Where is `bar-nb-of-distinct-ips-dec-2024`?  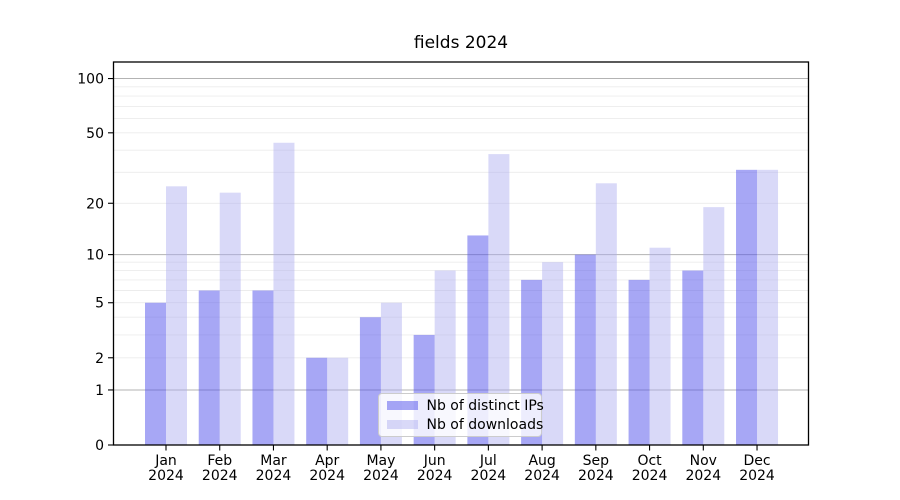 bar-nb-of-distinct-ips-dec-2024 is located at coordinates (747, 307).